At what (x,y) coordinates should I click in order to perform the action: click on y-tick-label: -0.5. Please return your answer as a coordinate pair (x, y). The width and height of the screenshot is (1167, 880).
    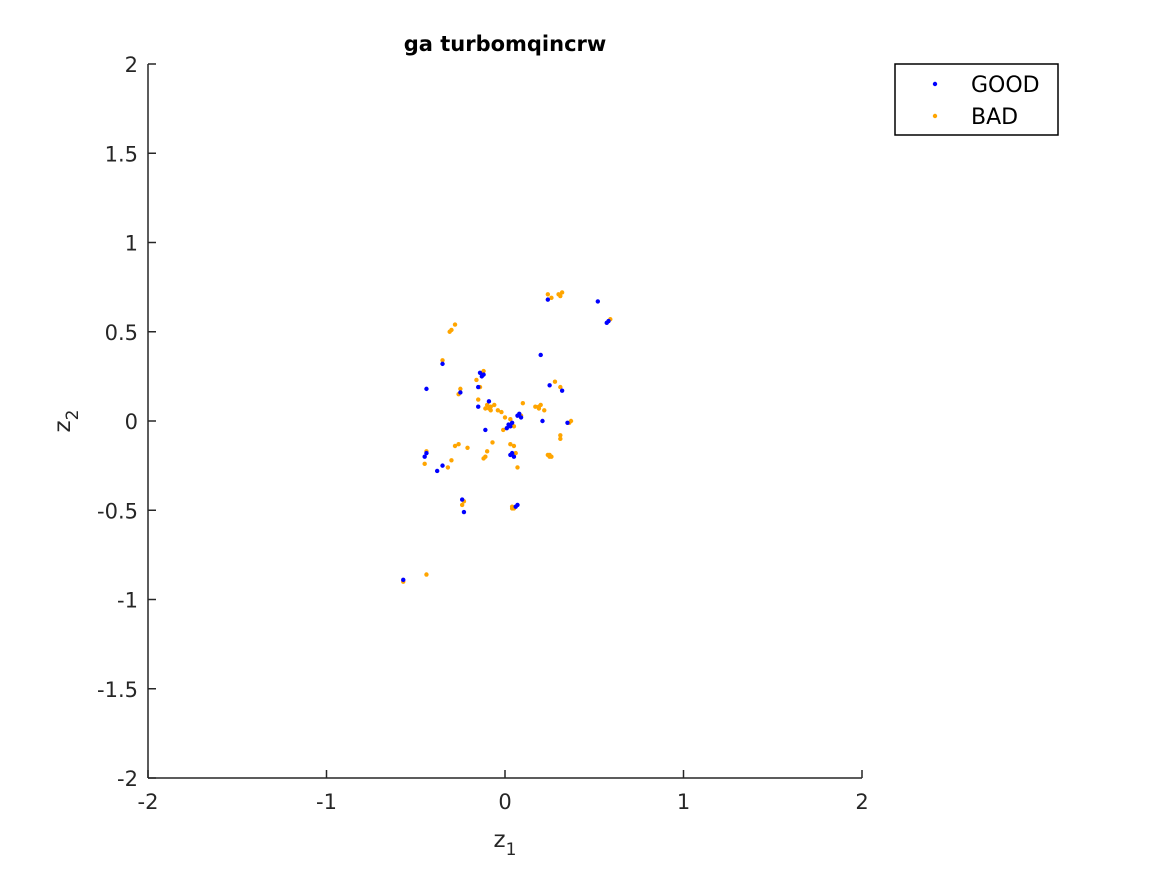
    Looking at the image, I should click on (117, 511).